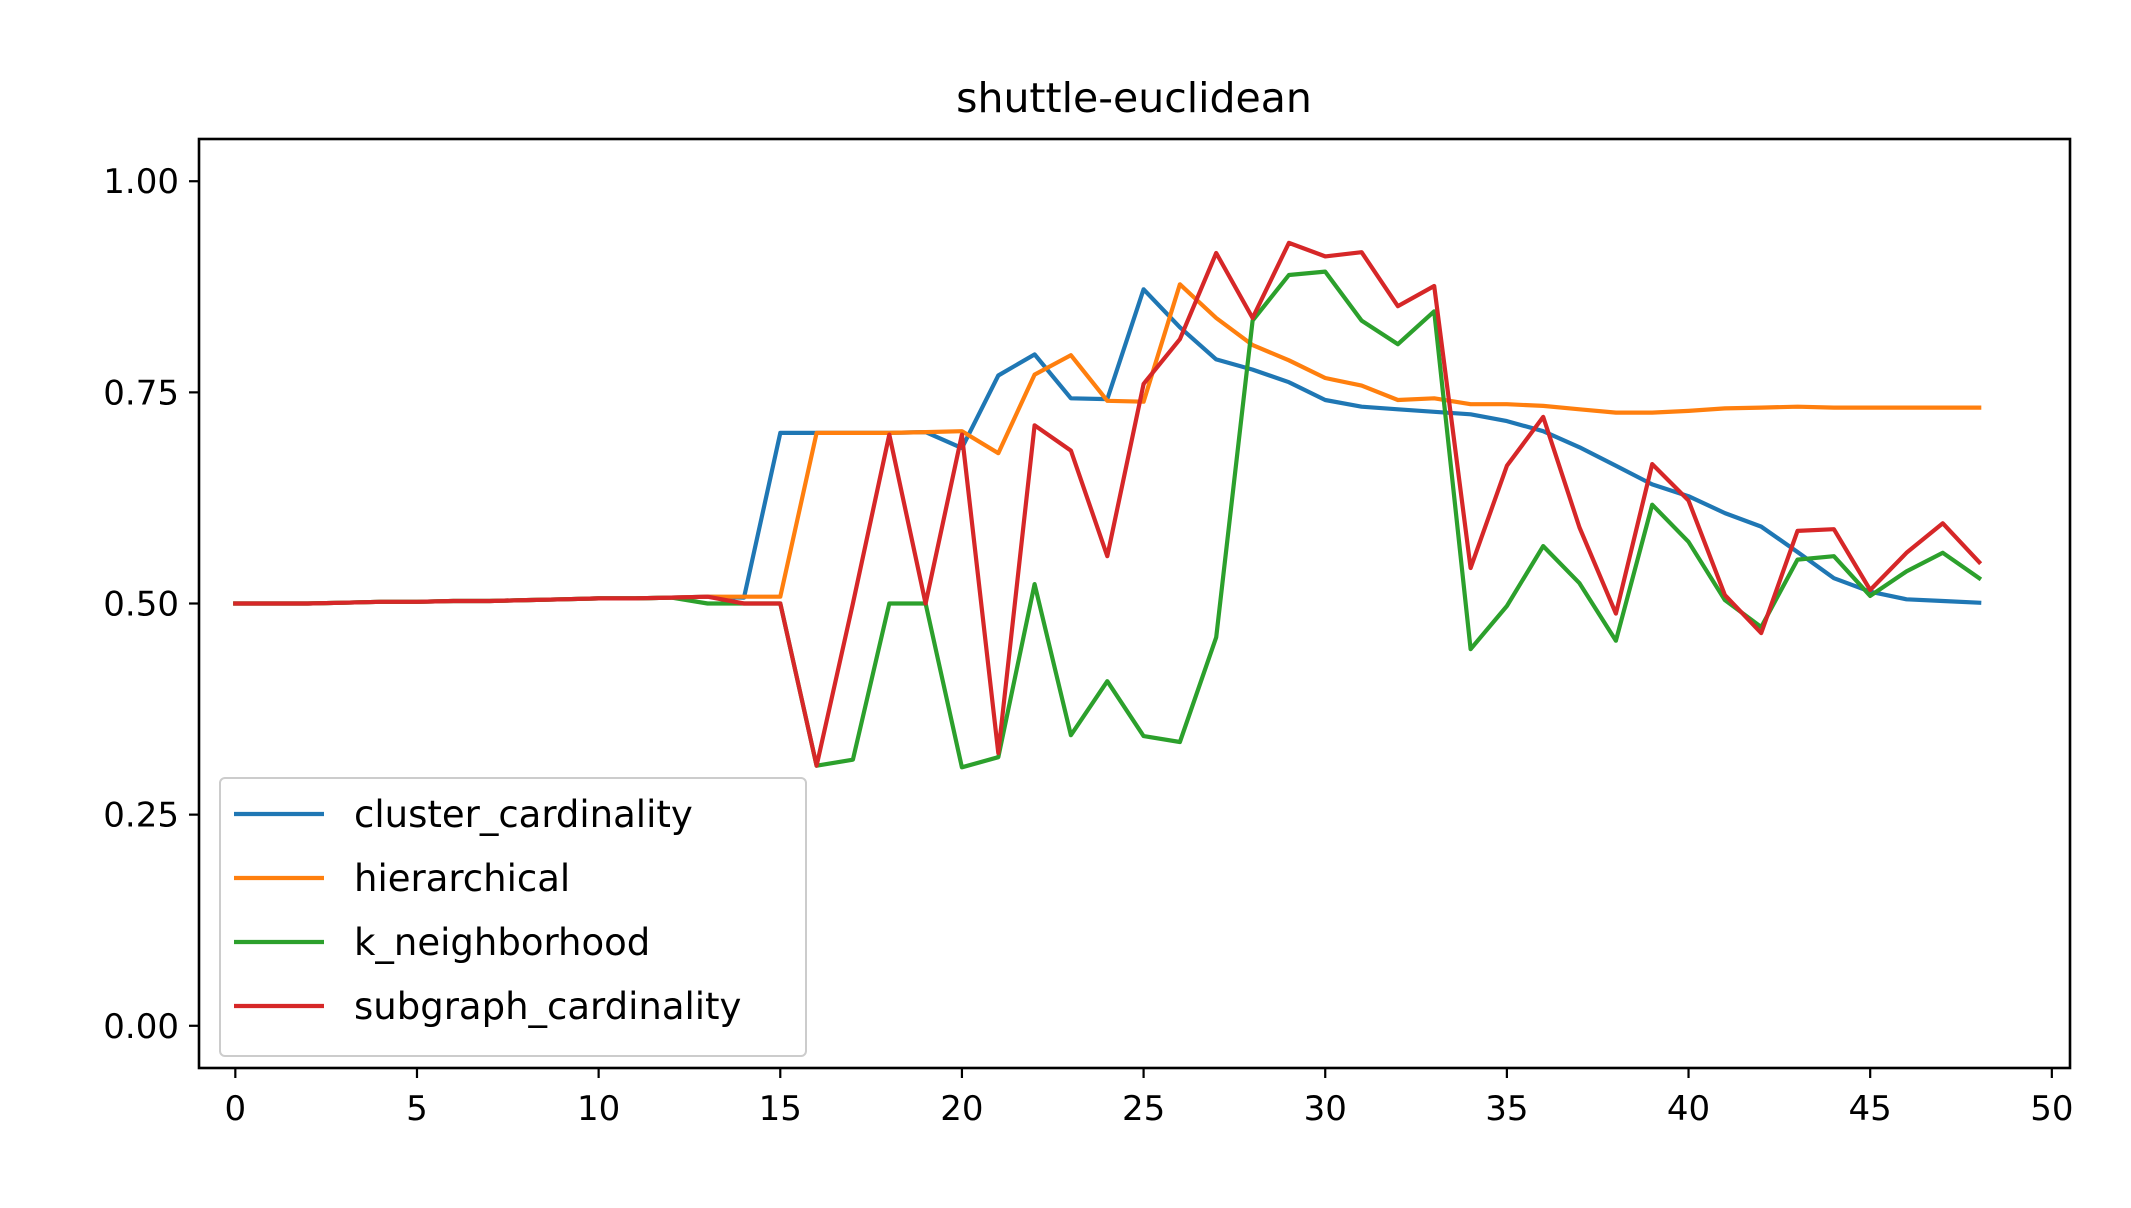 The image size is (2131, 1208). I want to click on legend-frame, so click(513, 917).